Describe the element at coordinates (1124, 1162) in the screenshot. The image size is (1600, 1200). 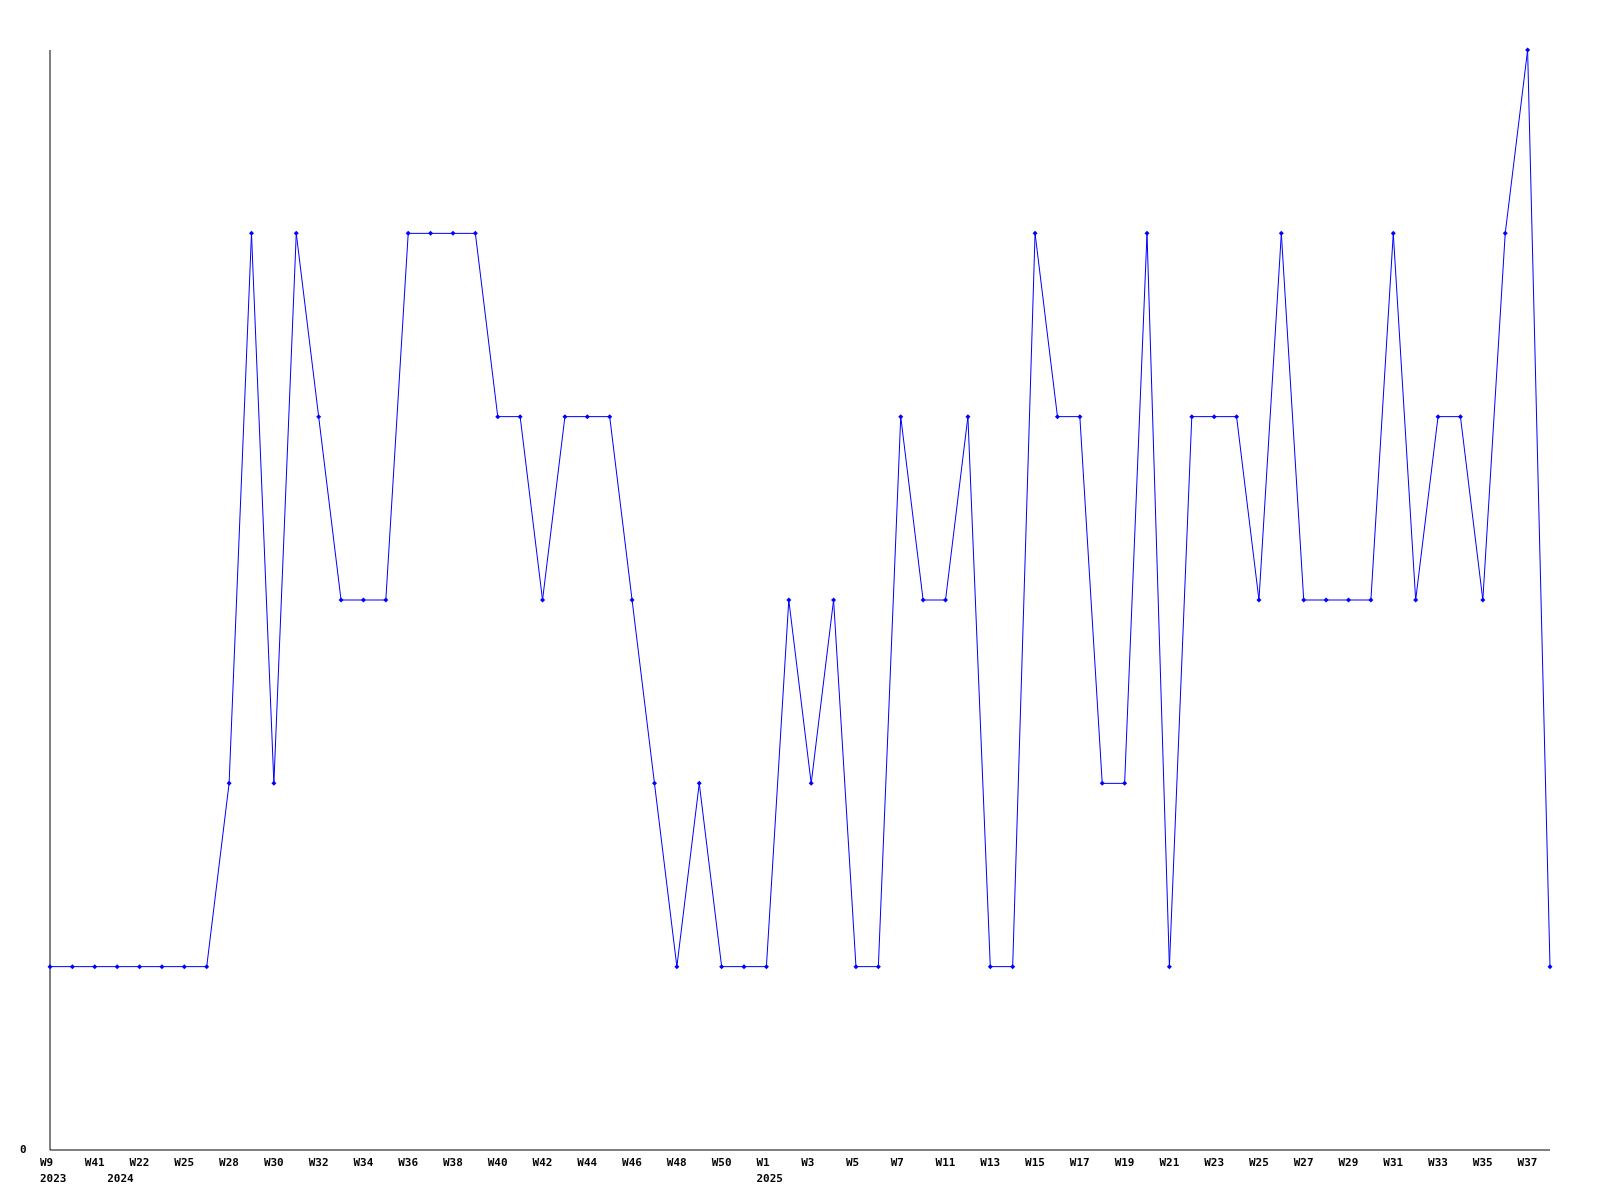
I see `x-tick-label: W19` at that location.